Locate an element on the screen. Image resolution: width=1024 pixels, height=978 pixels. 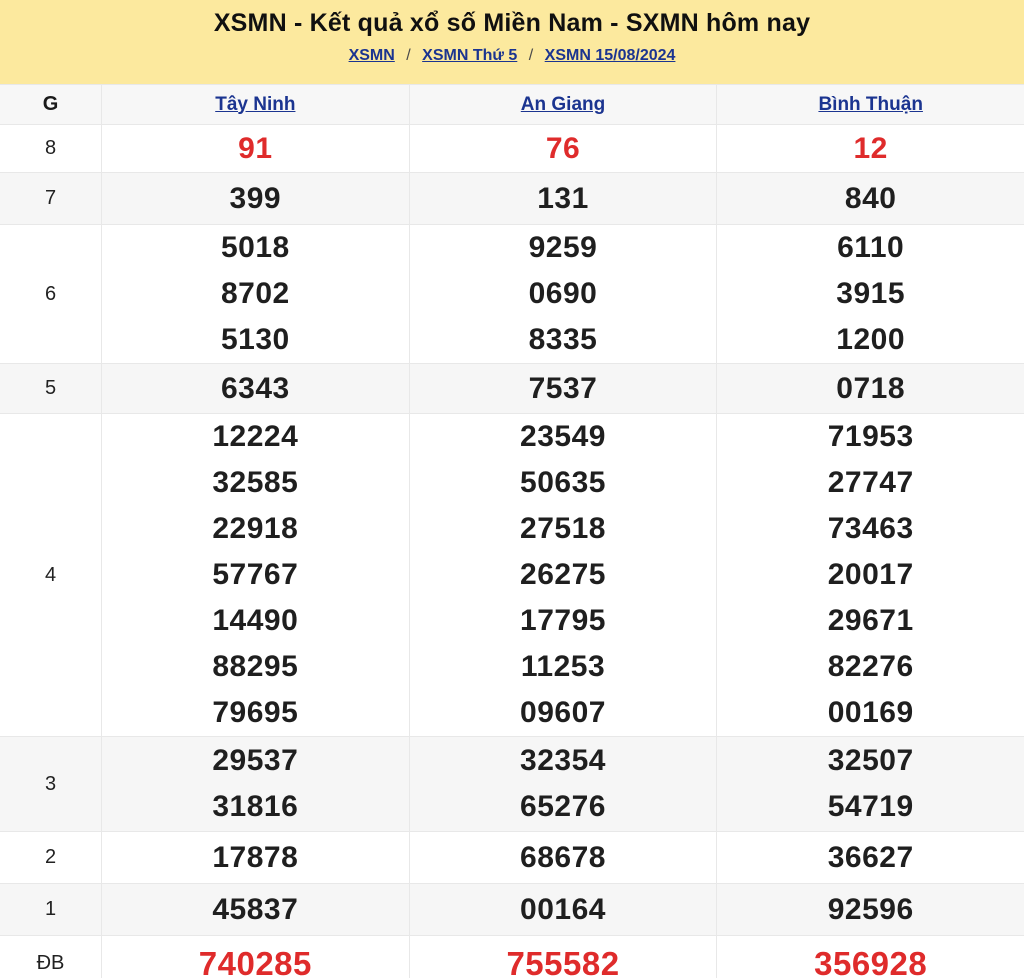
result-cell: 29537 31816 is located at coordinates (256, 784).